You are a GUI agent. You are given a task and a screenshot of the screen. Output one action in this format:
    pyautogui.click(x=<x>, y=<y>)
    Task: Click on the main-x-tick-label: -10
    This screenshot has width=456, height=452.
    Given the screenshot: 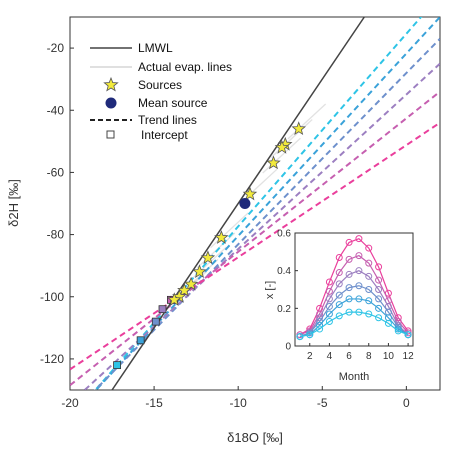 What is the action you would take?
    pyautogui.click(x=239, y=403)
    